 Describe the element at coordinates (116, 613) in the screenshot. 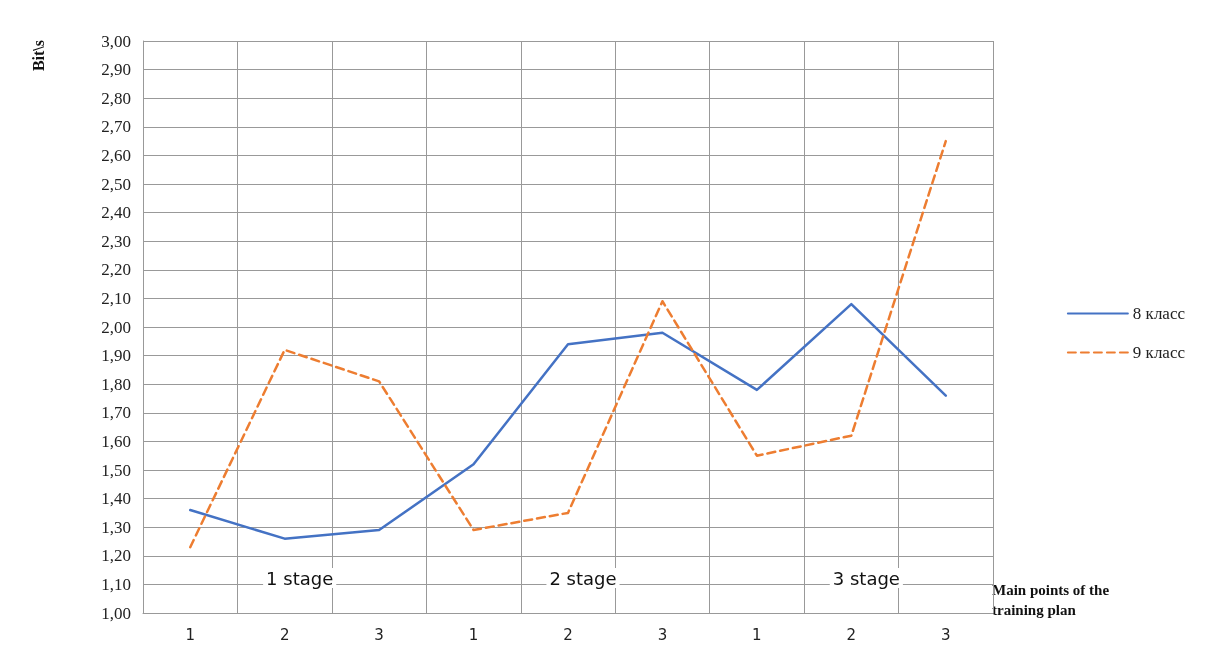

I see `y-tick-label: 1,00` at that location.